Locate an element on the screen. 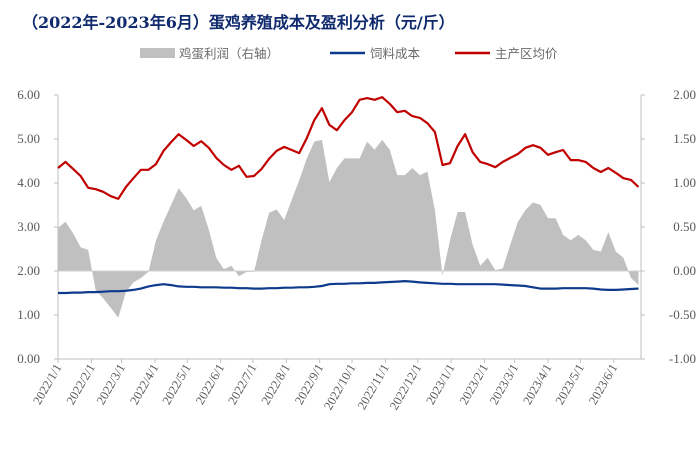 Image resolution: width=700 pixels, height=449 pixels. legend-label-profit: 鸡蛋利润（右轴） is located at coordinates (229, 53).